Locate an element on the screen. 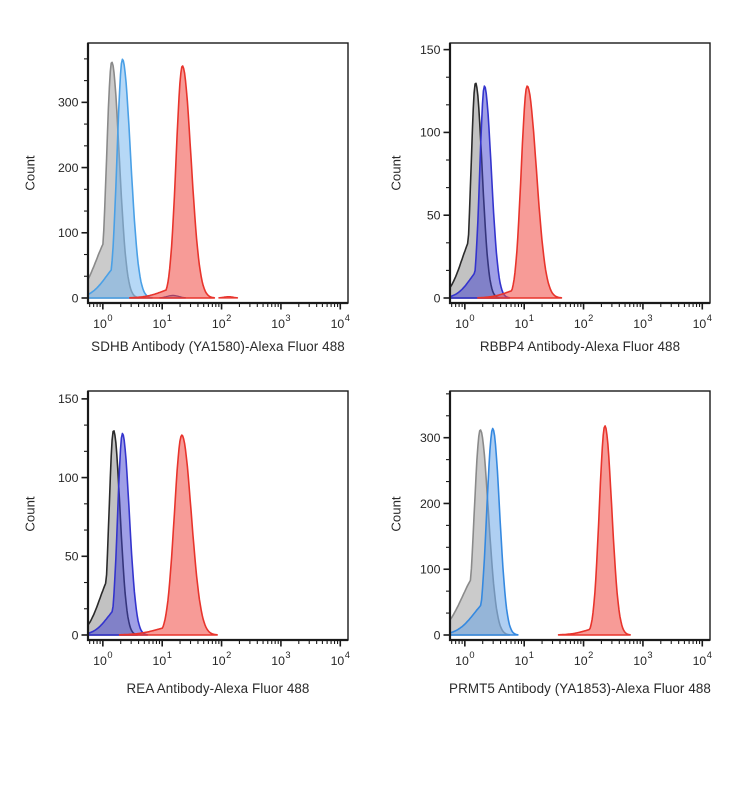 Image resolution: width=746 pixels, height=785 pixels. y-axis-title-prmt5: Count is located at coordinates (396, 514).